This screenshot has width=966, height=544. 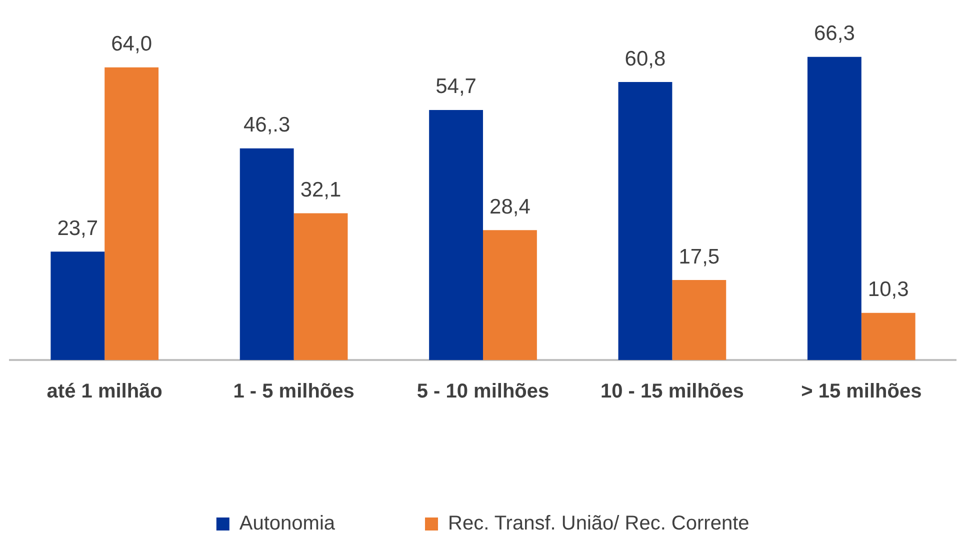 I want to click on x-tick-label: > 15 milhões, so click(x=861, y=391).